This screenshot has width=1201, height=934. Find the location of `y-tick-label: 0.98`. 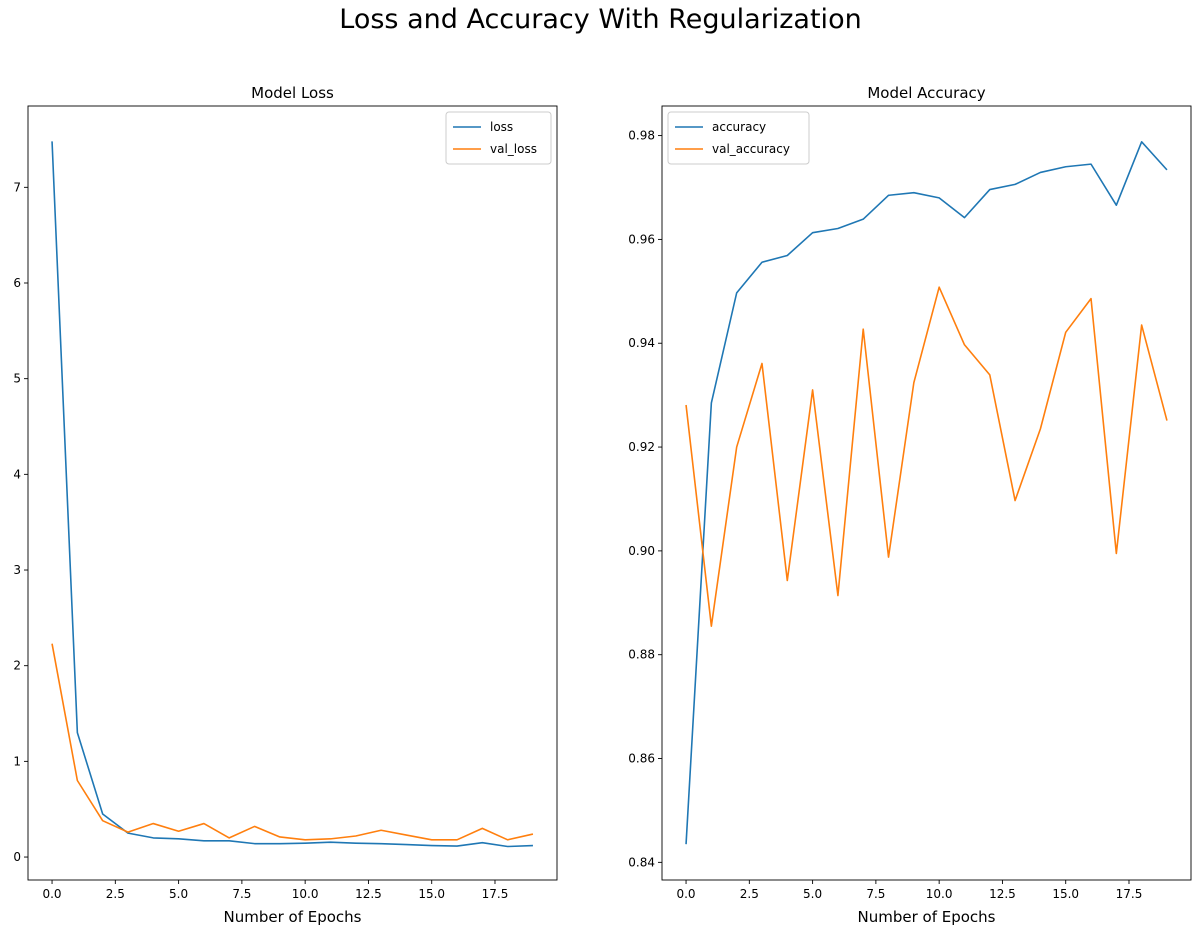

y-tick-label: 0.98 is located at coordinates (641, 136).